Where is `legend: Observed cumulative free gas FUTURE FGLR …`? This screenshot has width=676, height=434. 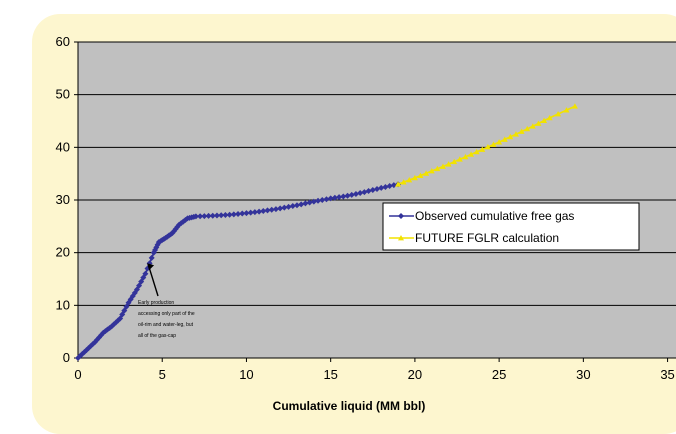
legend: Observed cumulative free gas FUTURE FGLR … is located at coordinates (511, 226).